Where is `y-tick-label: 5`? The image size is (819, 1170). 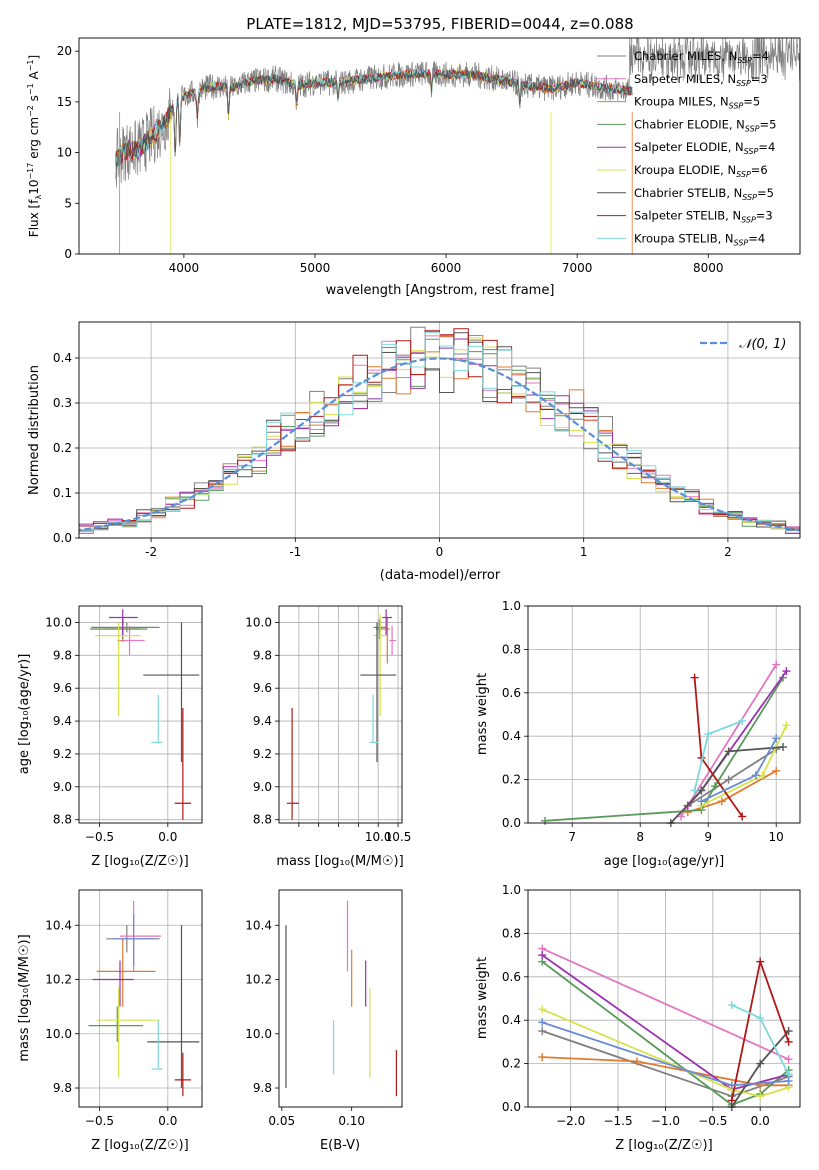 y-tick-label: 5 is located at coordinates (68, 203).